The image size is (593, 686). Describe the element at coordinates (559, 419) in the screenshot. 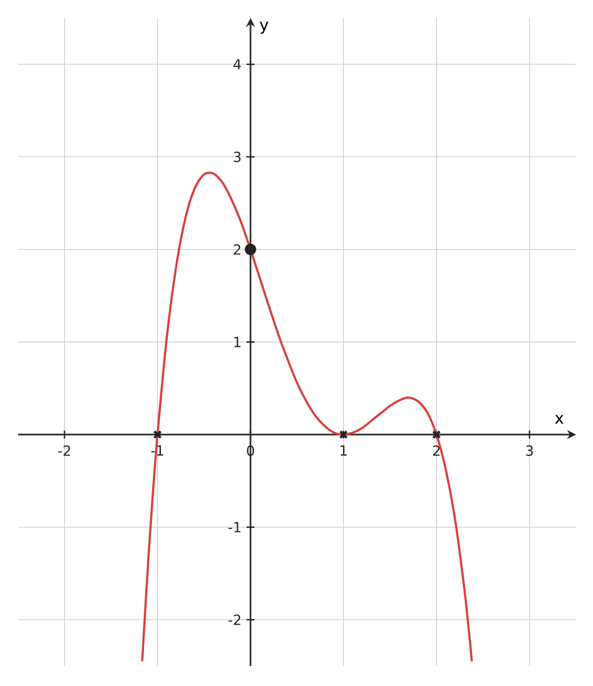

I see `x-axis-title: x` at that location.